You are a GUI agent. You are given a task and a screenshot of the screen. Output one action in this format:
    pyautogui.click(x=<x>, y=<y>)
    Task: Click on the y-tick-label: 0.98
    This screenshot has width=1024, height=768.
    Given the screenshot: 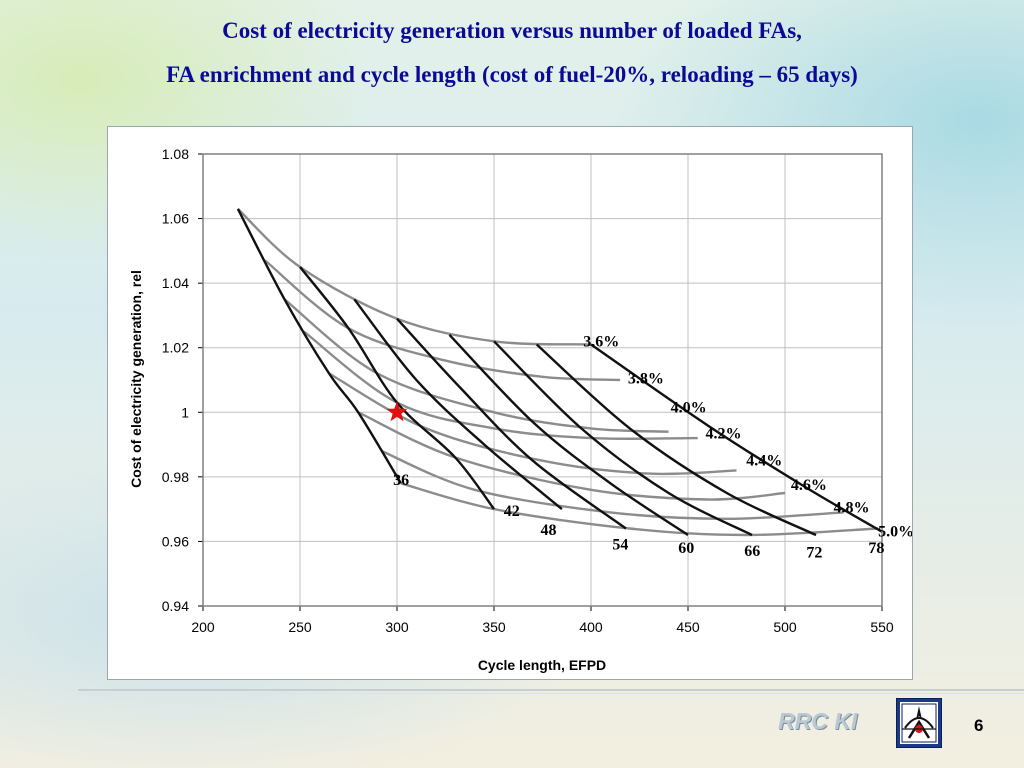 What is the action you would take?
    pyautogui.click(x=175, y=477)
    